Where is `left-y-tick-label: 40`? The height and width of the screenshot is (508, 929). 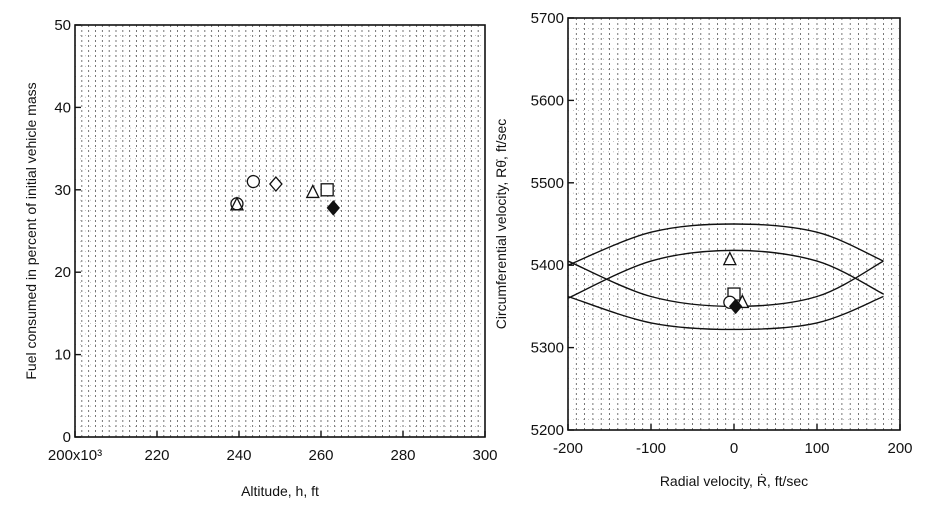 left-y-tick-label: 40 is located at coordinates (62, 107).